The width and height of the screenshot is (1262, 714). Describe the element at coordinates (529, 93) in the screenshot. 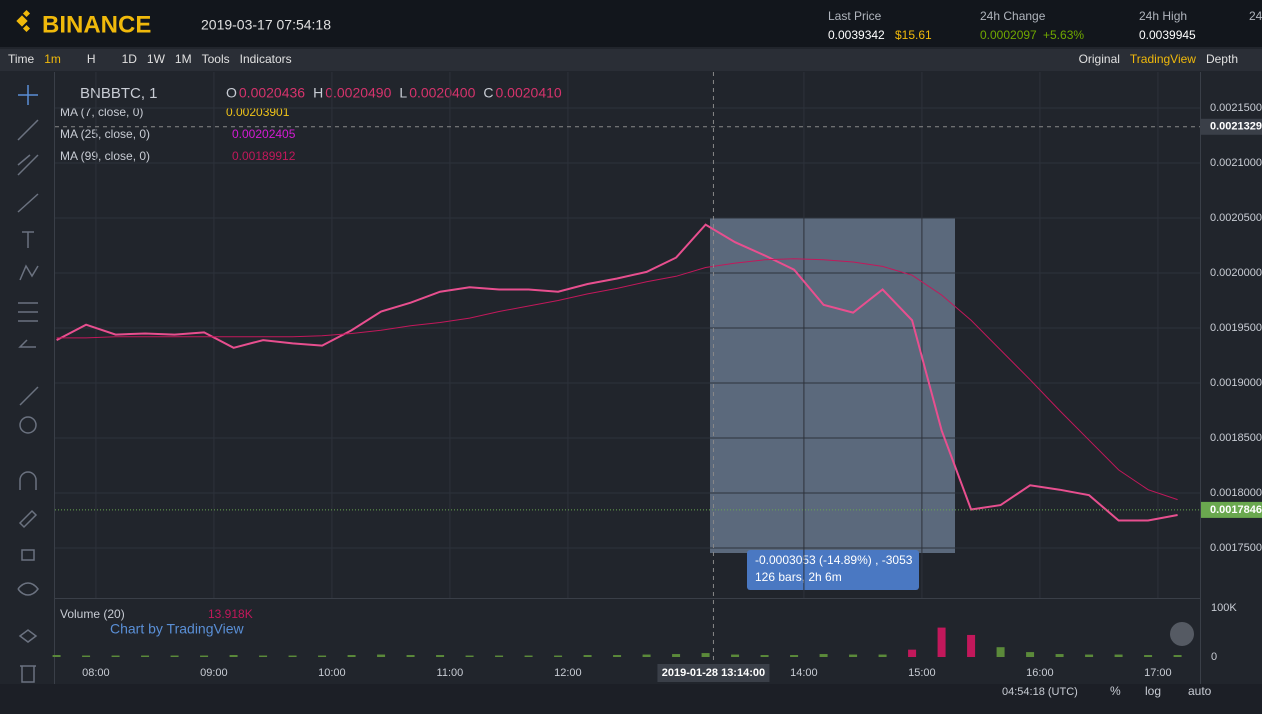

I see `ohlc-value: 0.0020410` at that location.